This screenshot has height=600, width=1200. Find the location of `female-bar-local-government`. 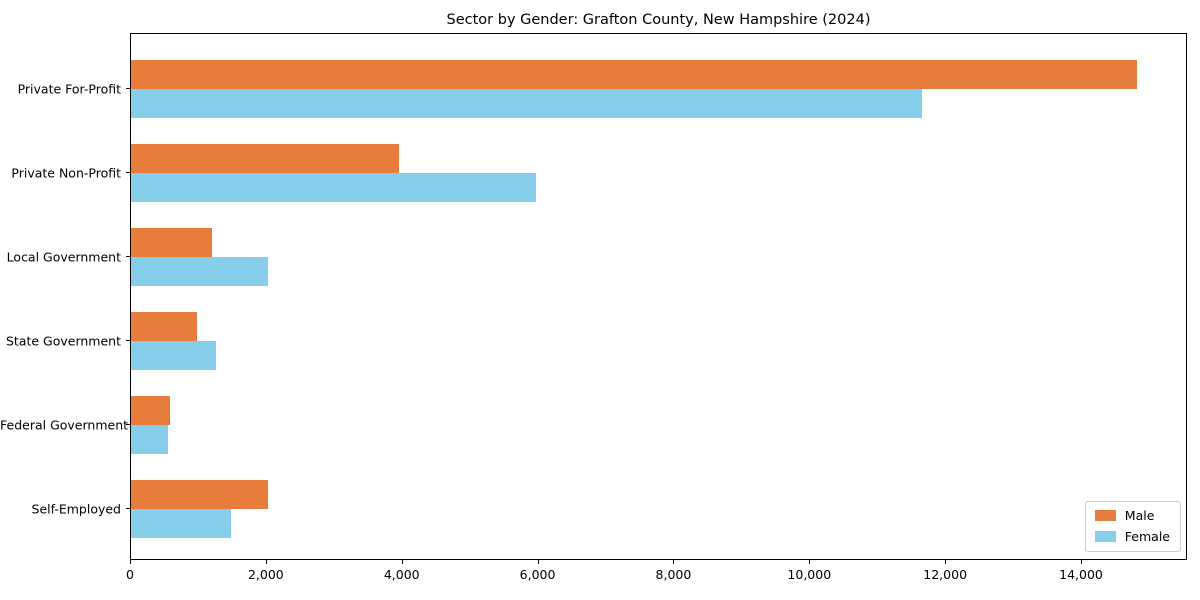

female-bar-local-government is located at coordinates (199, 271).